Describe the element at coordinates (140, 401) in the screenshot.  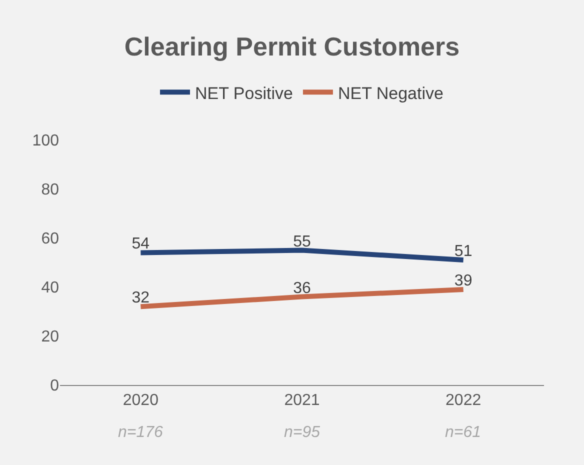
I see `x-tick-label: 2020` at that location.